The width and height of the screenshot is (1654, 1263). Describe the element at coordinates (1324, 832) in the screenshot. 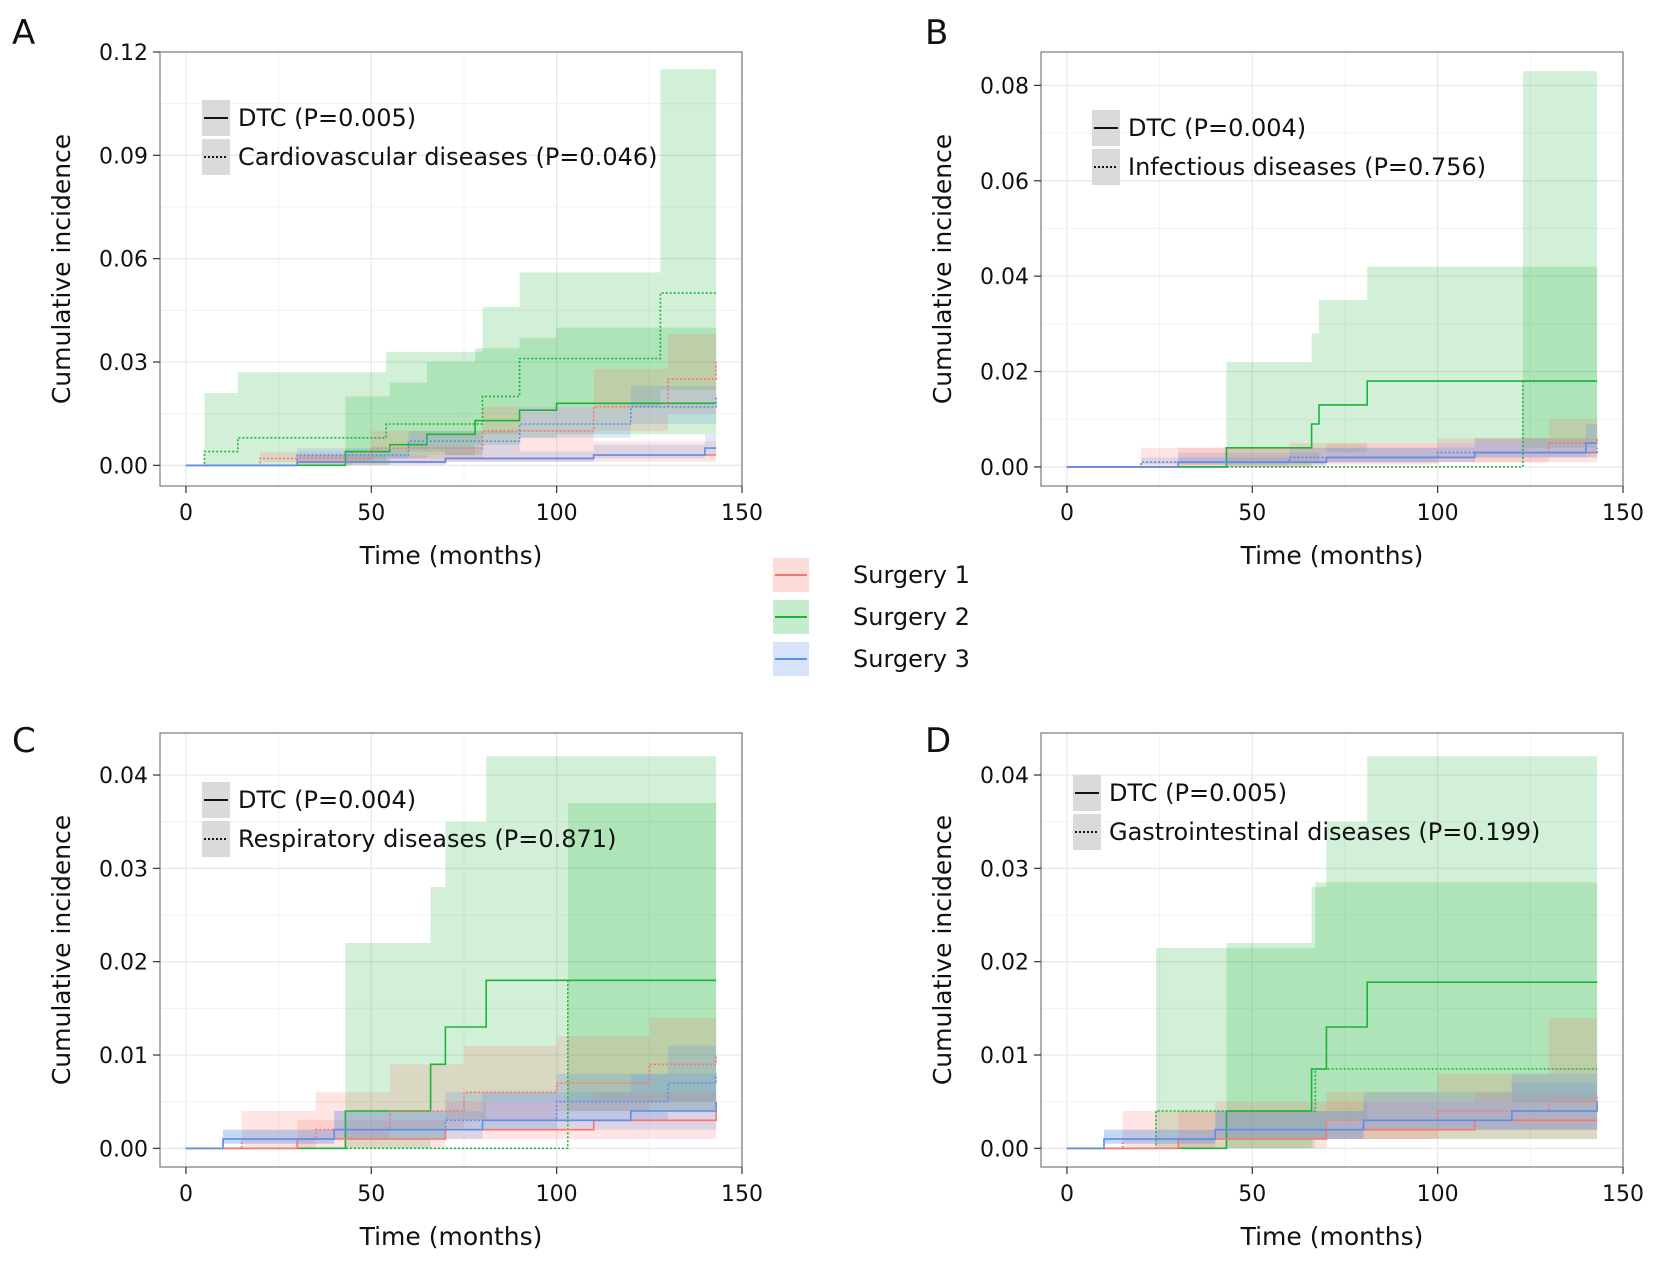

I see `inset-legend-label: Gastrointestinal diseases (P=0.199)` at that location.